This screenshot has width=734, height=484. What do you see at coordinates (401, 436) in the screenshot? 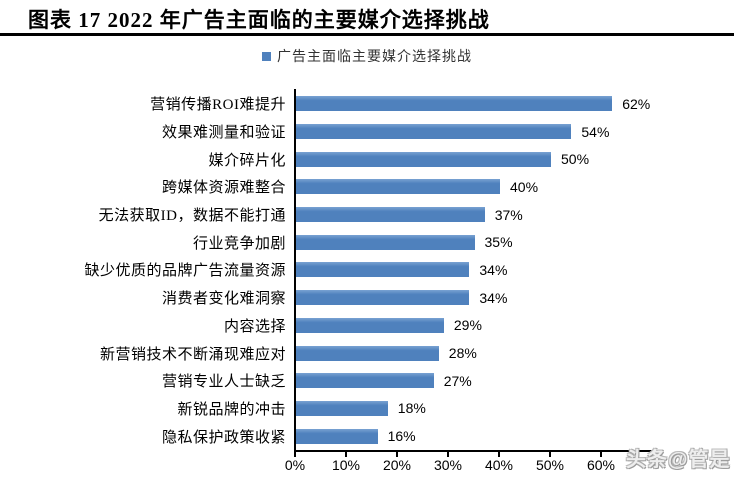
I see `value-label: 16%` at bounding box center [401, 436].